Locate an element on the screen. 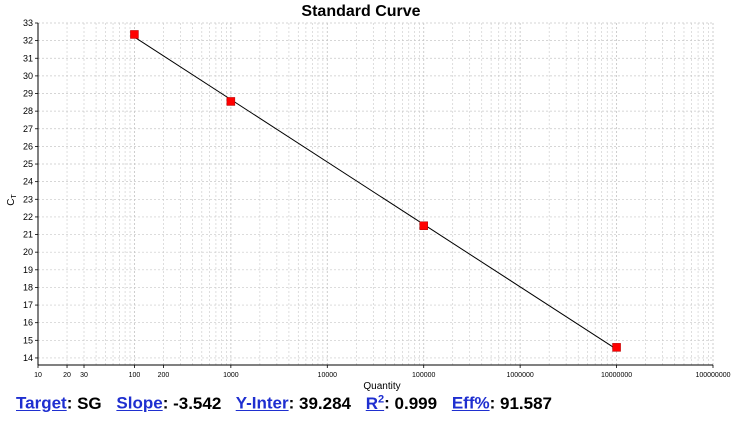 This screenshot has height=422, width=734. y-tick-label: 14 is located at coordinates (28, 358).